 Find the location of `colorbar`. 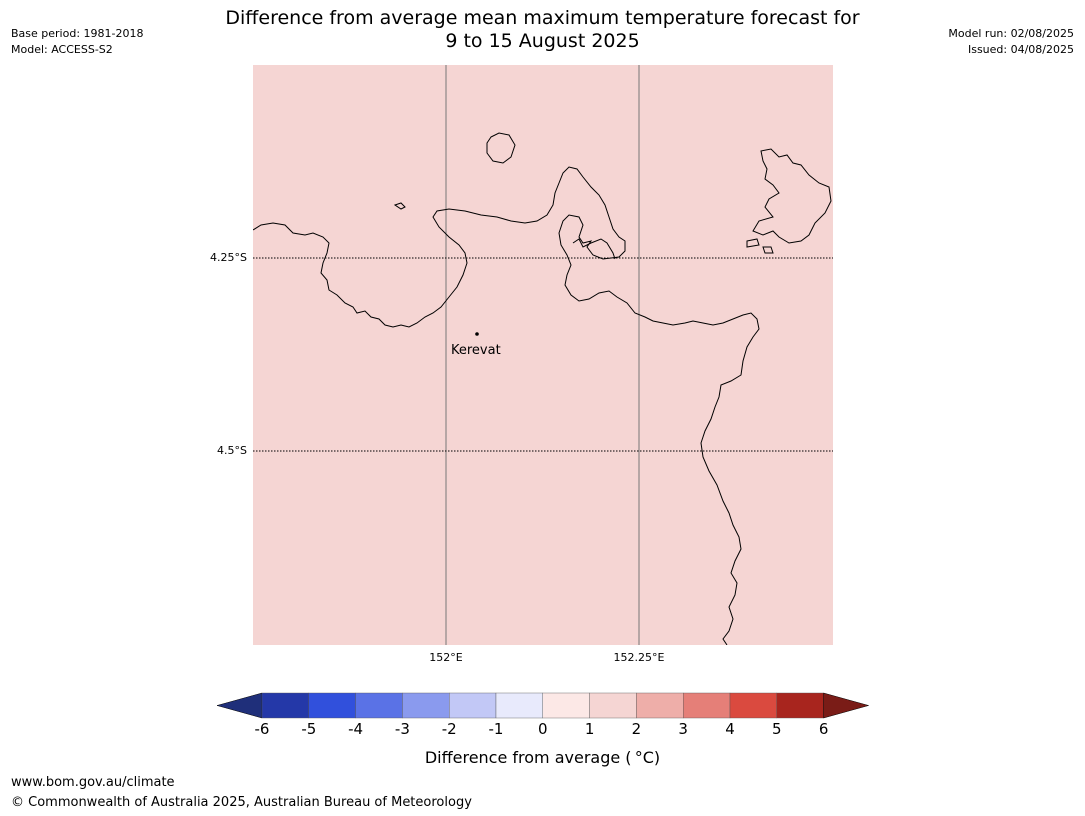

colorbar is located at coordinates (543, 705).